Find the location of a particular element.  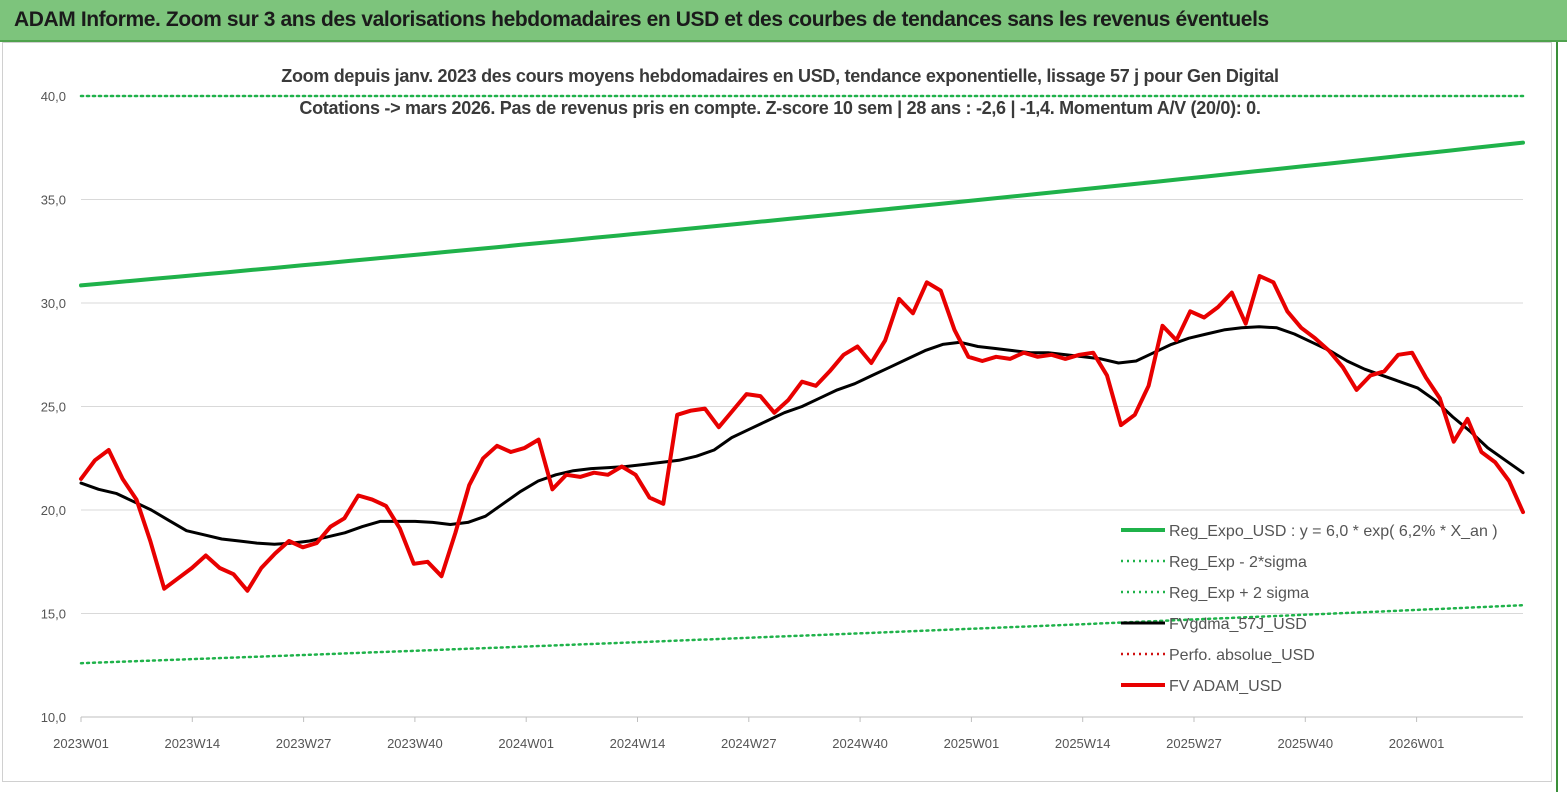

x-tick-label: 2023W14 is located at coordinates (192, 743).